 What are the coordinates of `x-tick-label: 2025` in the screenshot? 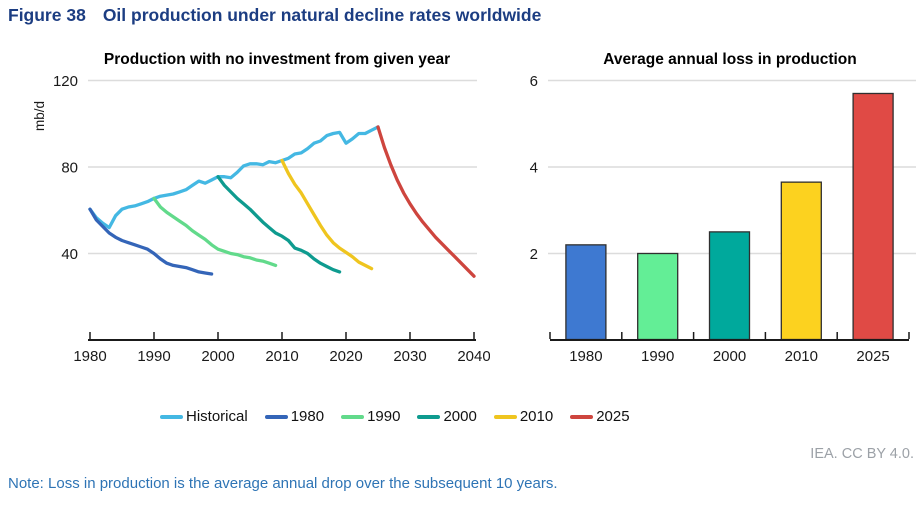 It's located at (872, 356).